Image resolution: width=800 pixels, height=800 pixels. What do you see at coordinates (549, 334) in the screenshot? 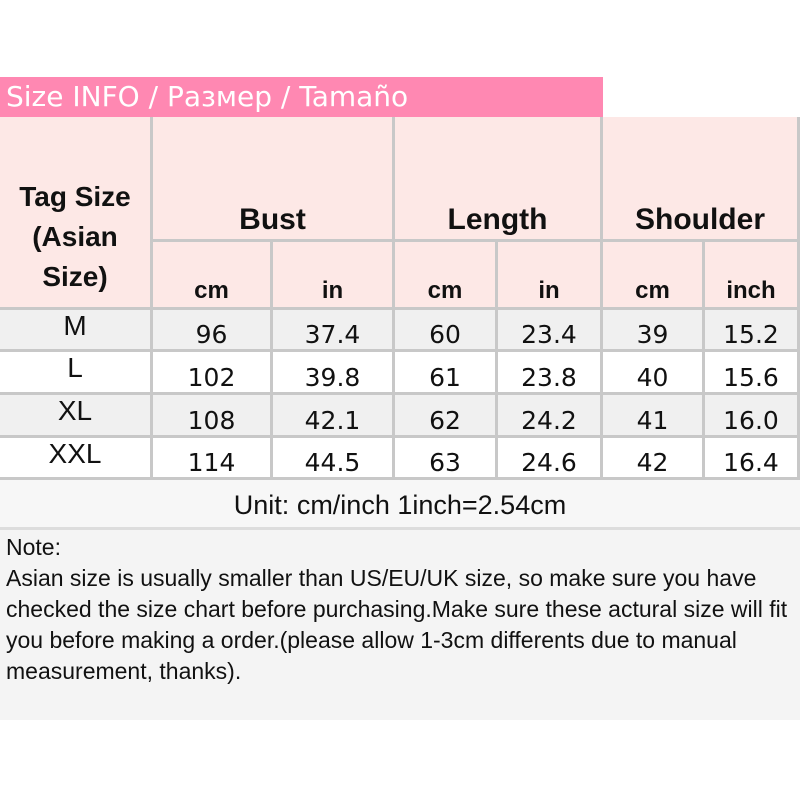
I see `table-cell-text: 23.4` at bounding box center [549, 334].